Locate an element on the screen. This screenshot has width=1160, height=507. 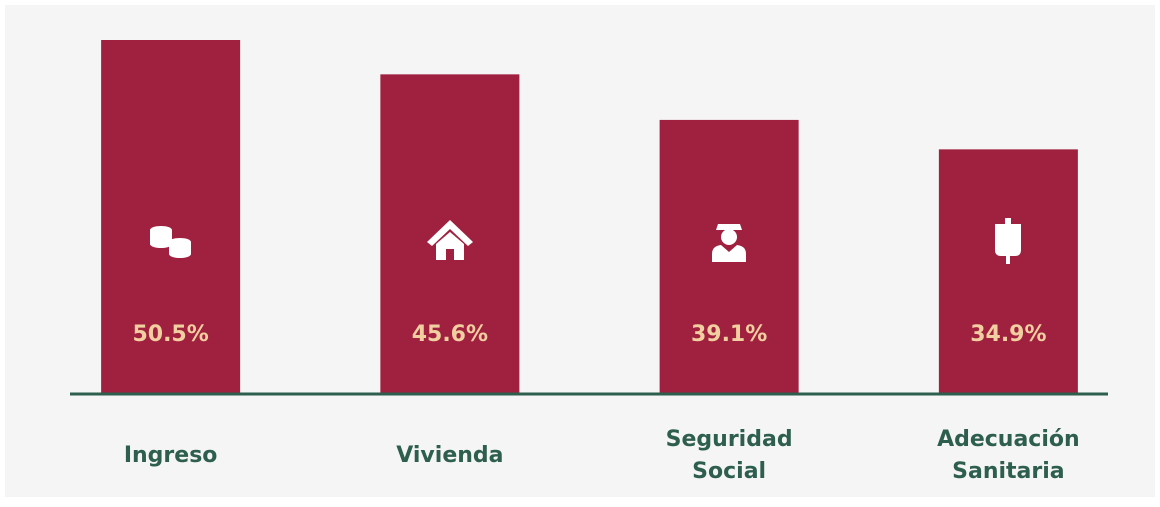
category-label: Ingreso is located at coordinates (170, 455).